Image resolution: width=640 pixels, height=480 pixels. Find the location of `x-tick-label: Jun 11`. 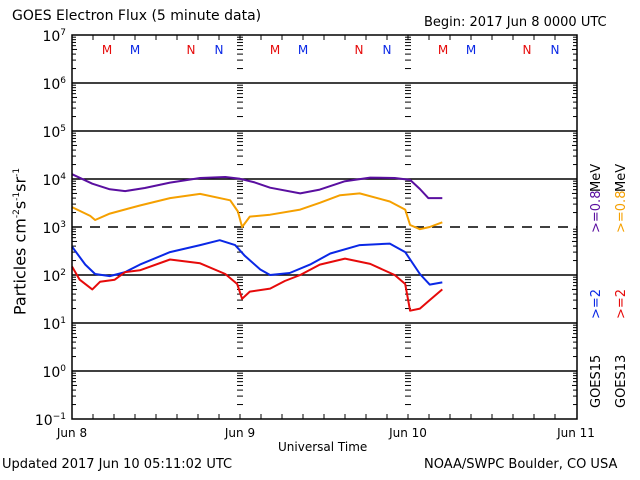

x-tick-label: Jun 11 is located at coordinates (575, 433).